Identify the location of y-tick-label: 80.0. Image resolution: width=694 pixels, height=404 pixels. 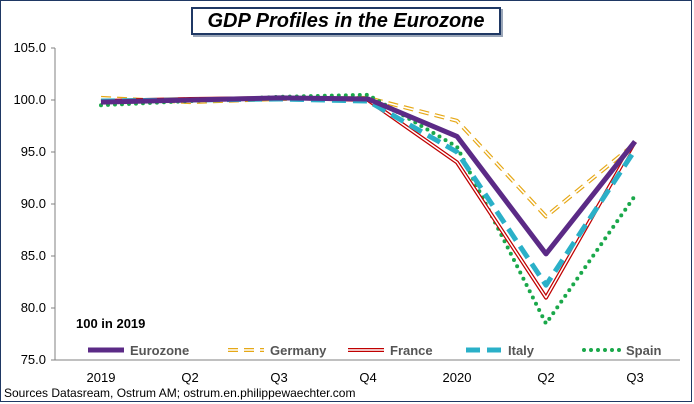
(33, 307).